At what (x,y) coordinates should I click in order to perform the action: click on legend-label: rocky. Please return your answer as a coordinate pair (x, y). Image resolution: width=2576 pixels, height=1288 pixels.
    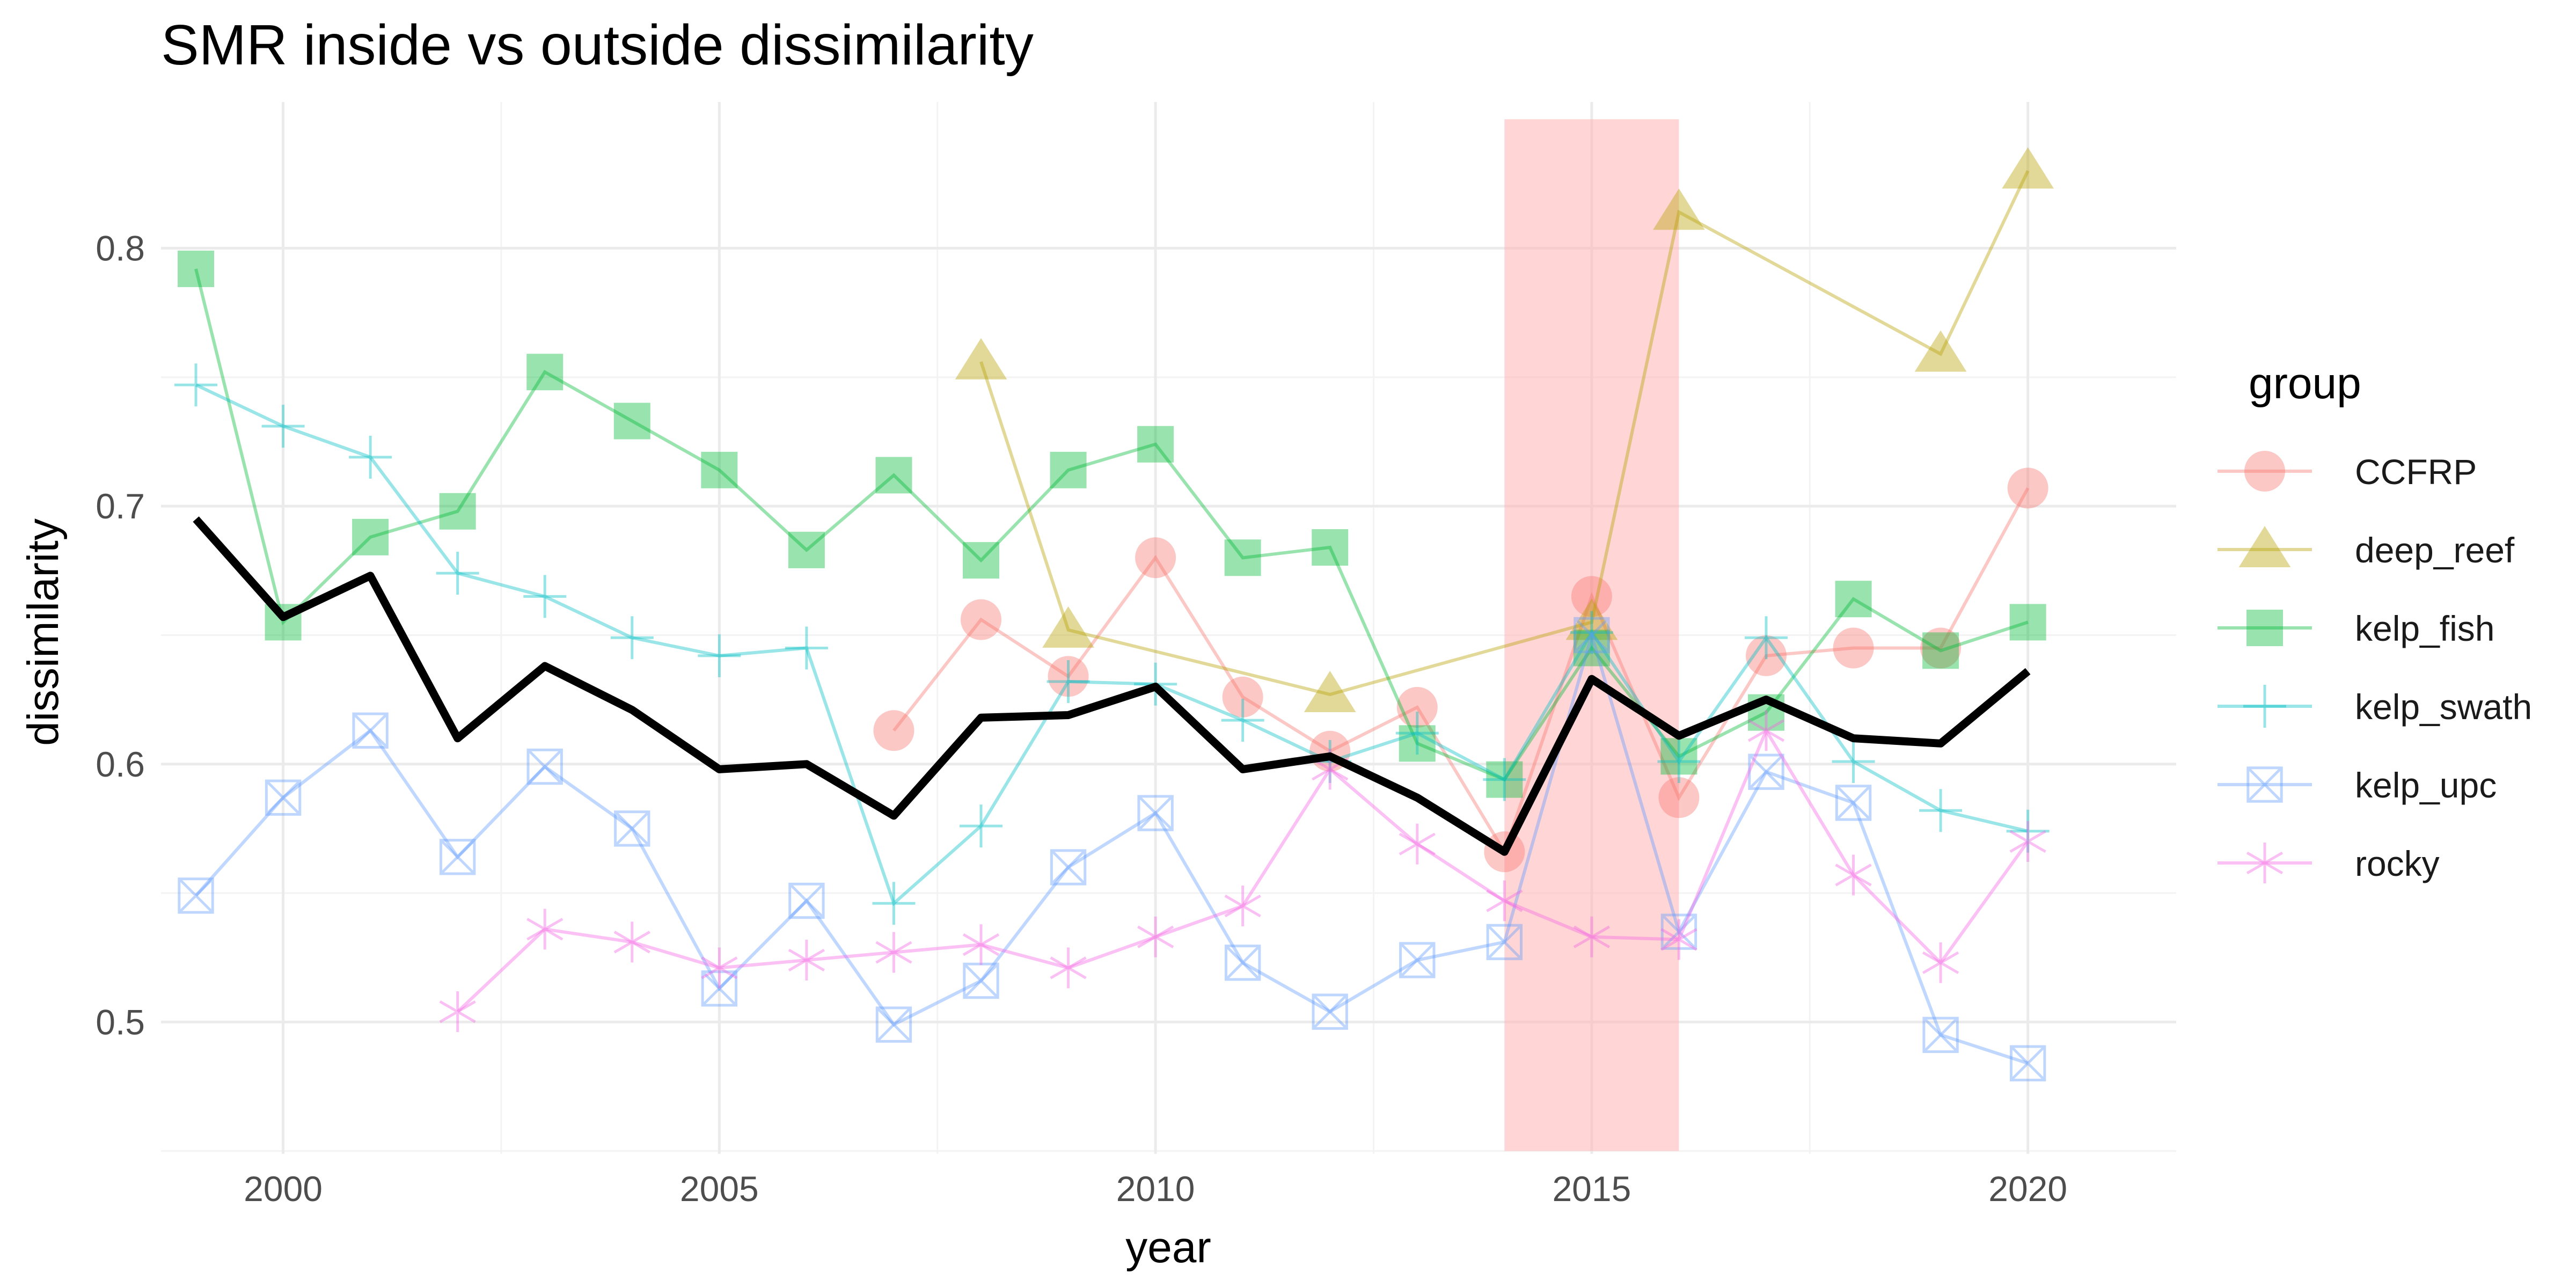
    Looking at the image, I should click on (2397, 863).